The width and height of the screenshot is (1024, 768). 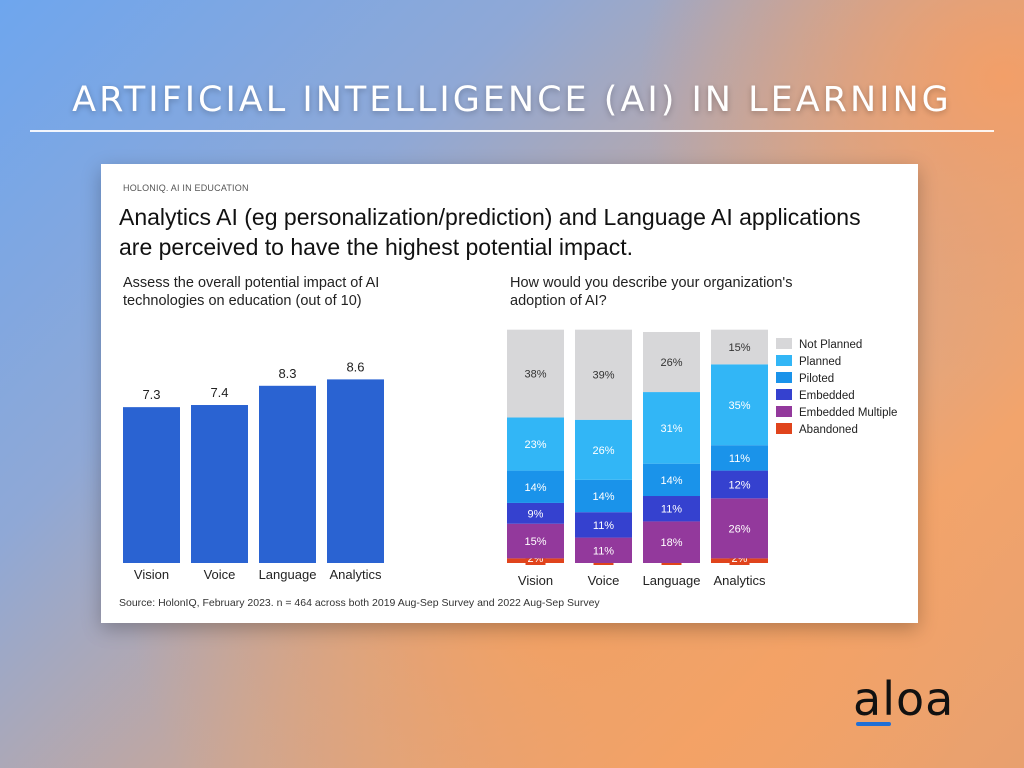 I want to click on legend-swatch-not-planned, so click(x=784, y=343).